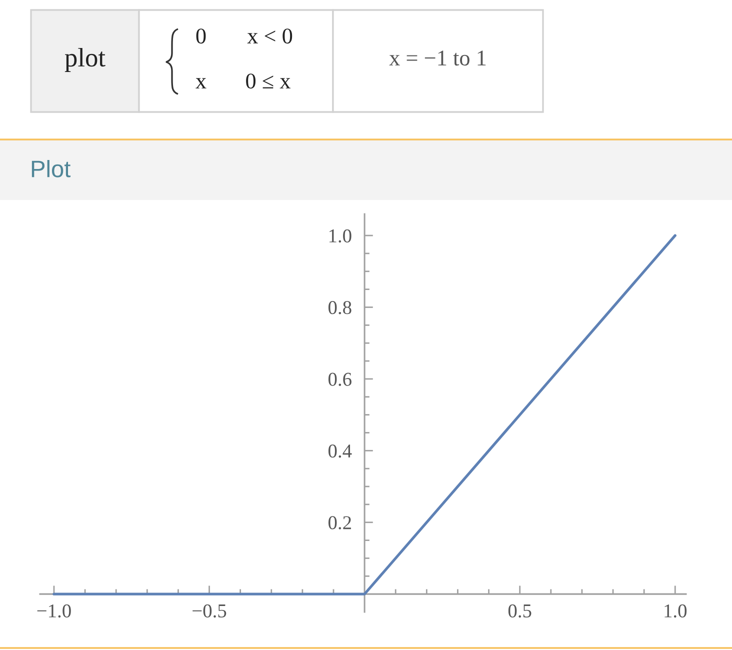 This screenshot has height=650, width=732. What do you see at coordinates (209, 611) in the screenshot?
I see `x-tick-label: −0.5` at bounding box center [209, 611].